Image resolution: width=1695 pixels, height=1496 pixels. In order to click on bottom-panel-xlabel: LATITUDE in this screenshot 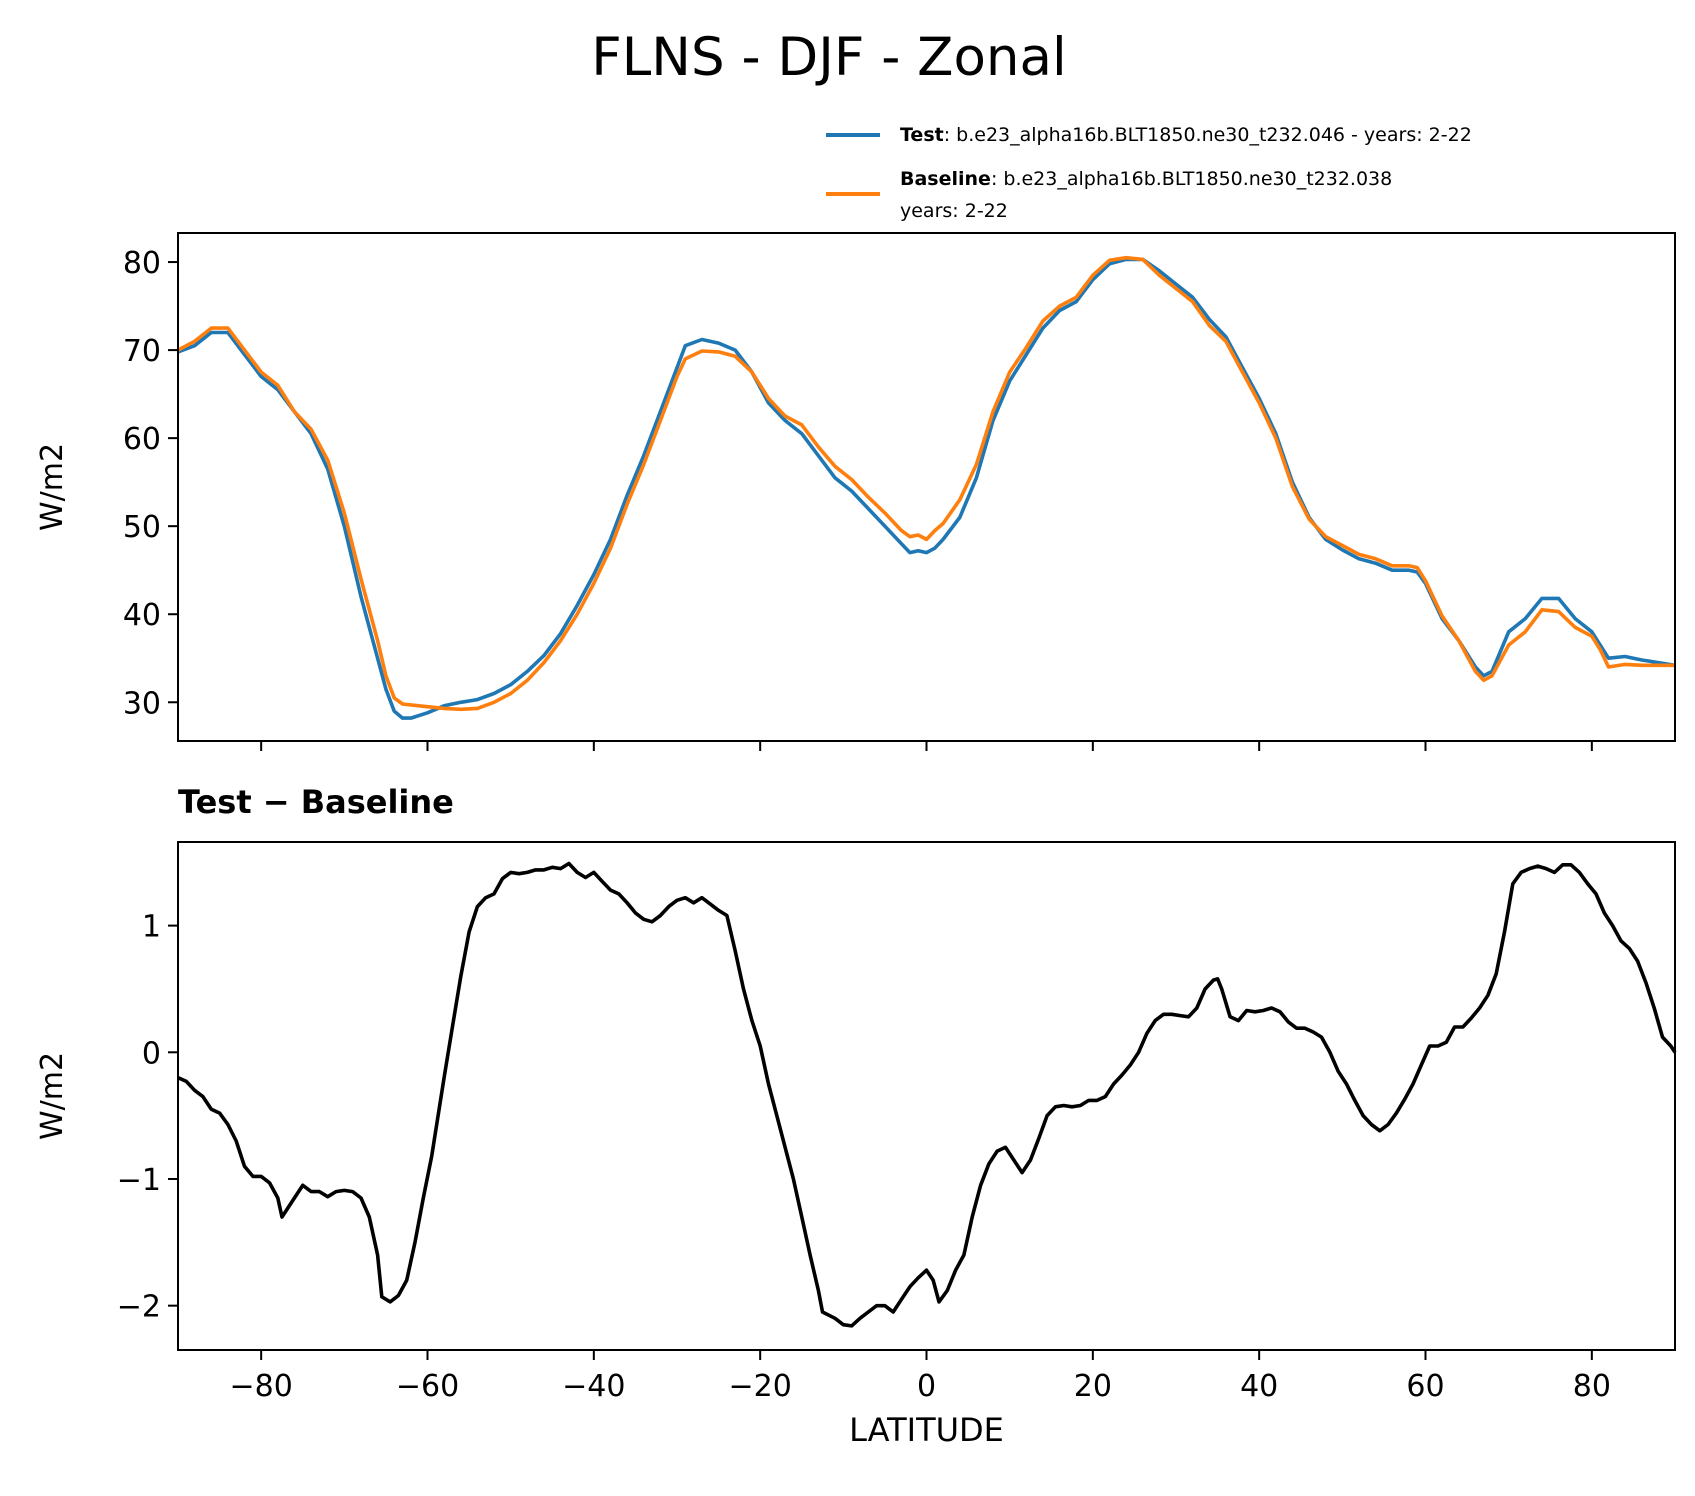, I will do `click(926, 1430)`.